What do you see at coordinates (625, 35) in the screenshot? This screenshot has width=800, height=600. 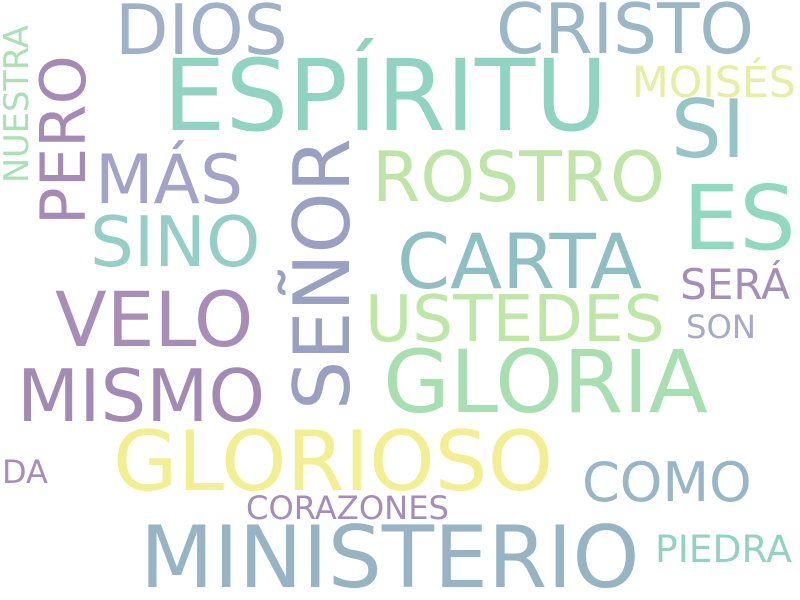 I see `word-cristo: CRISTO` at bounding box center [625, 35].